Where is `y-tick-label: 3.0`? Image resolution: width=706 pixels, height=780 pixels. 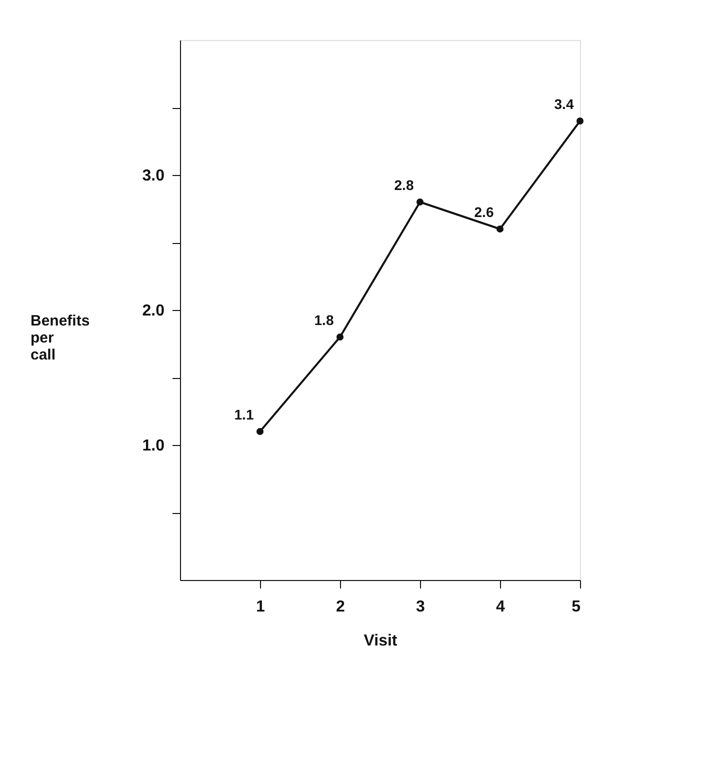 y-tick-label: 3.0 is located at coordinates (153, 176).